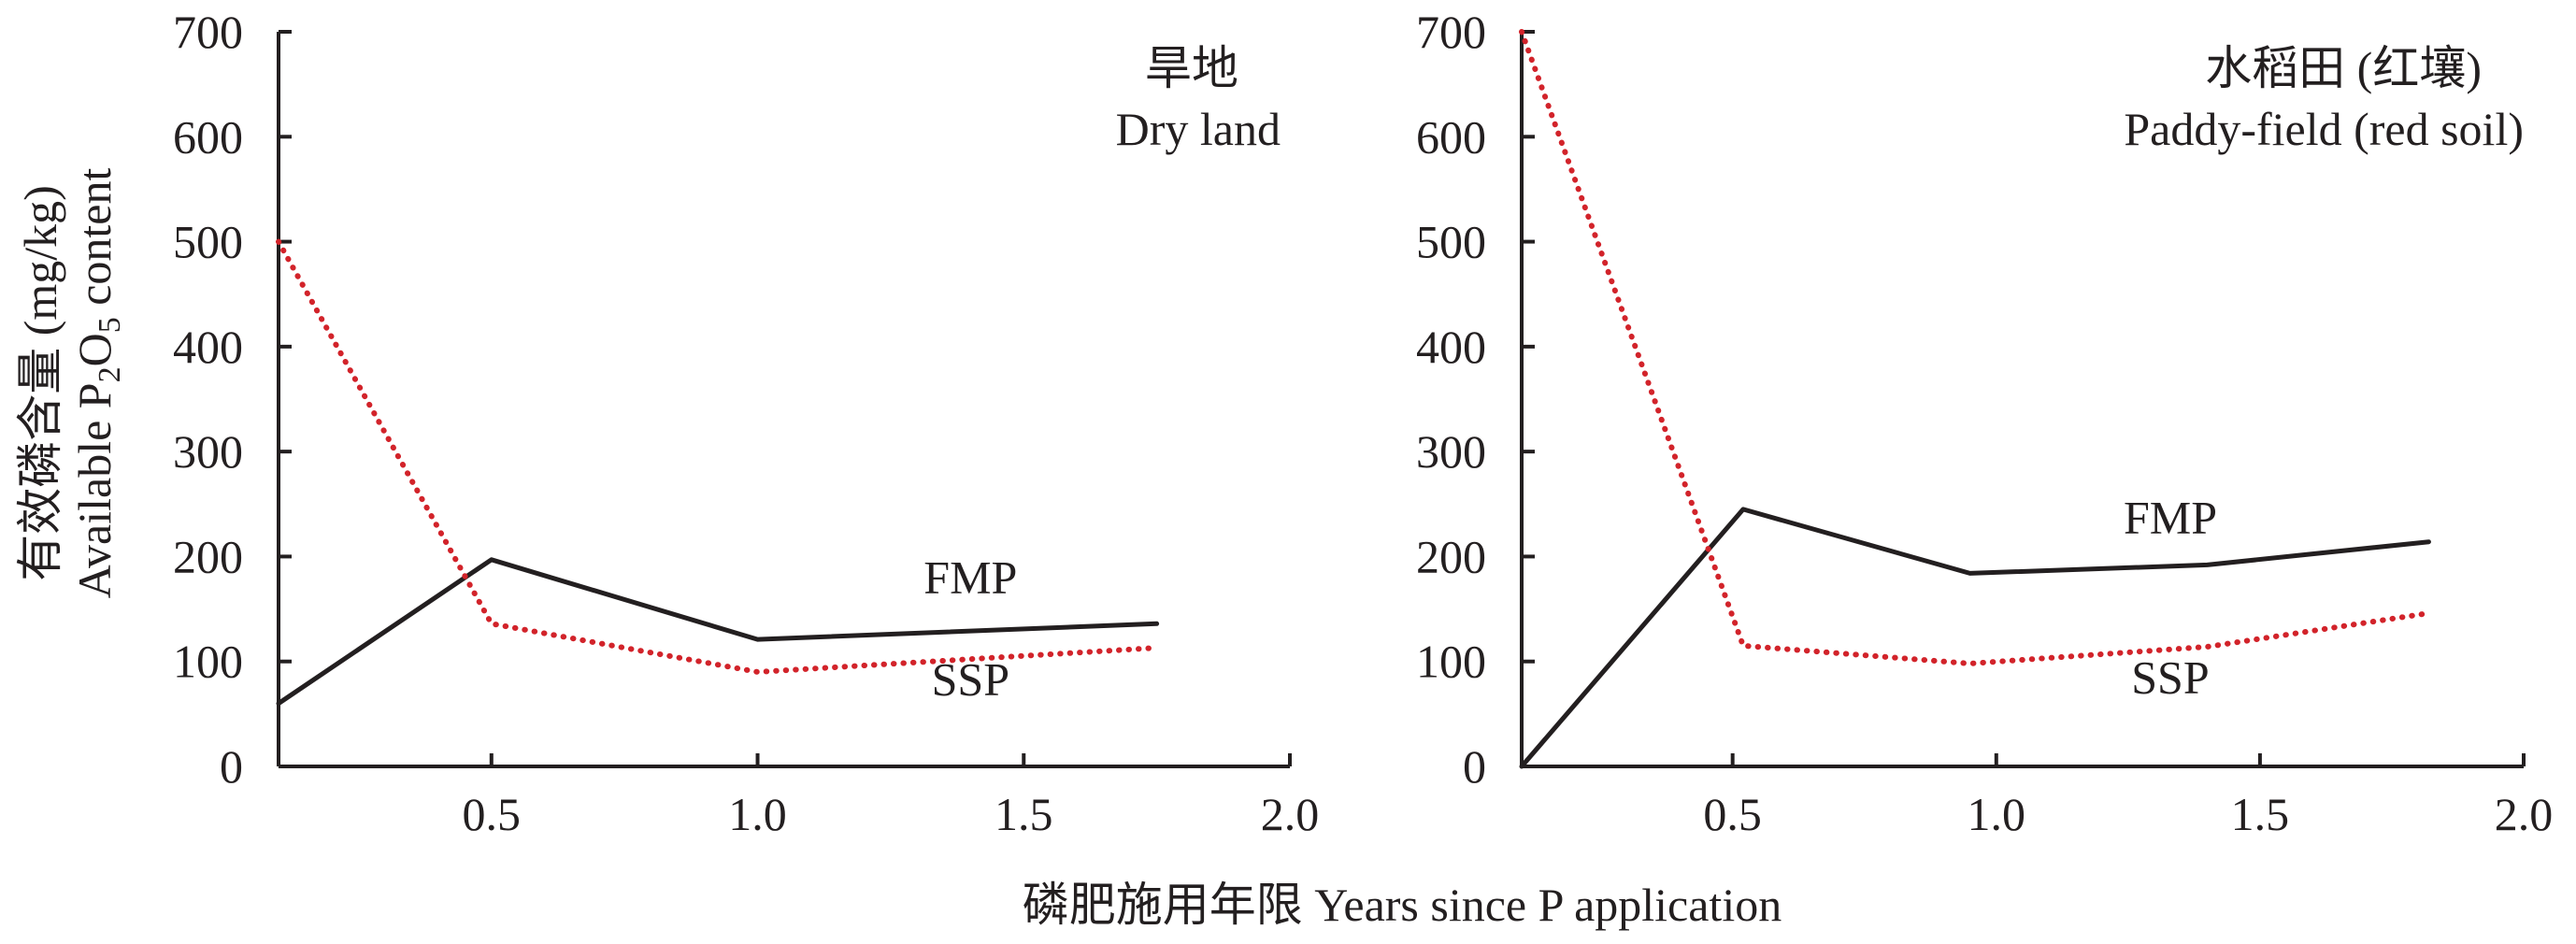 This screenshot has height=944, width=2576. What do you see at coordinates (94, 243) in the screenshot?
I see `y-axis-label-en-post: content` at bounding box center [94, 243].